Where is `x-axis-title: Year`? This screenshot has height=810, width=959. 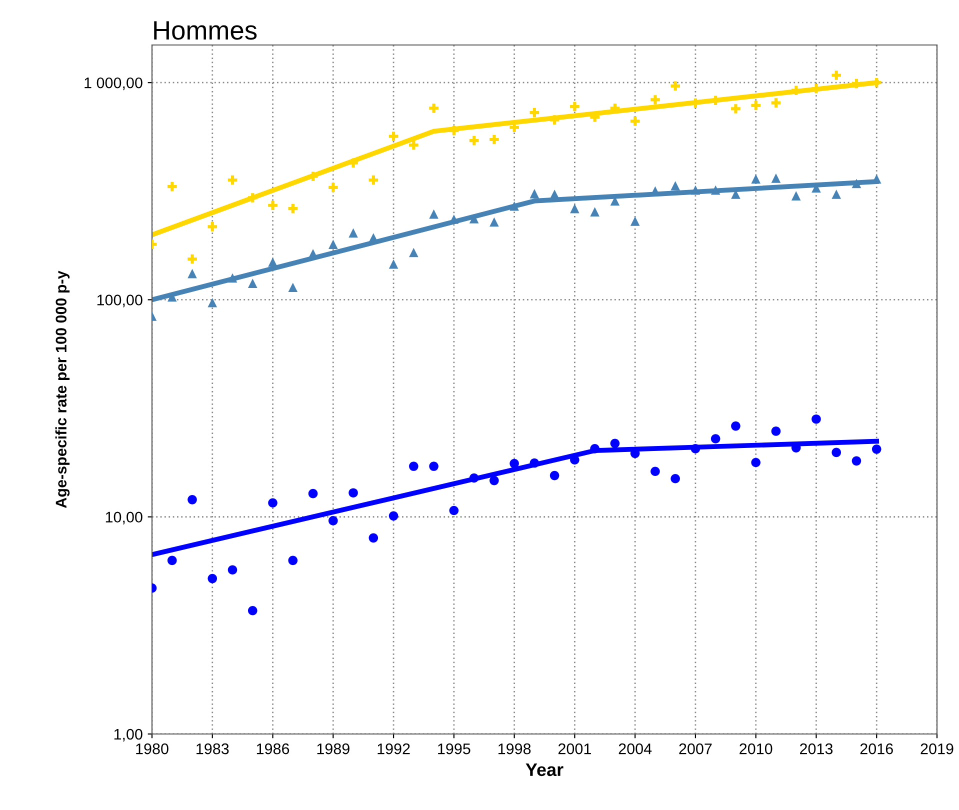 x-axis-title: Year is located at coordinates (545, 769).